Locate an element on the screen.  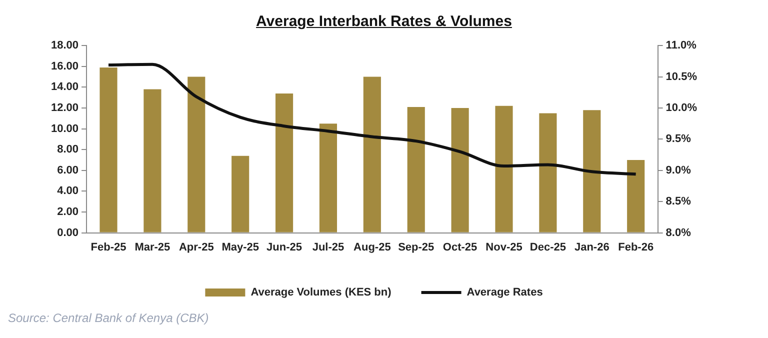
y2-tick-label: 8.0% is located at coordinates (679, 232).